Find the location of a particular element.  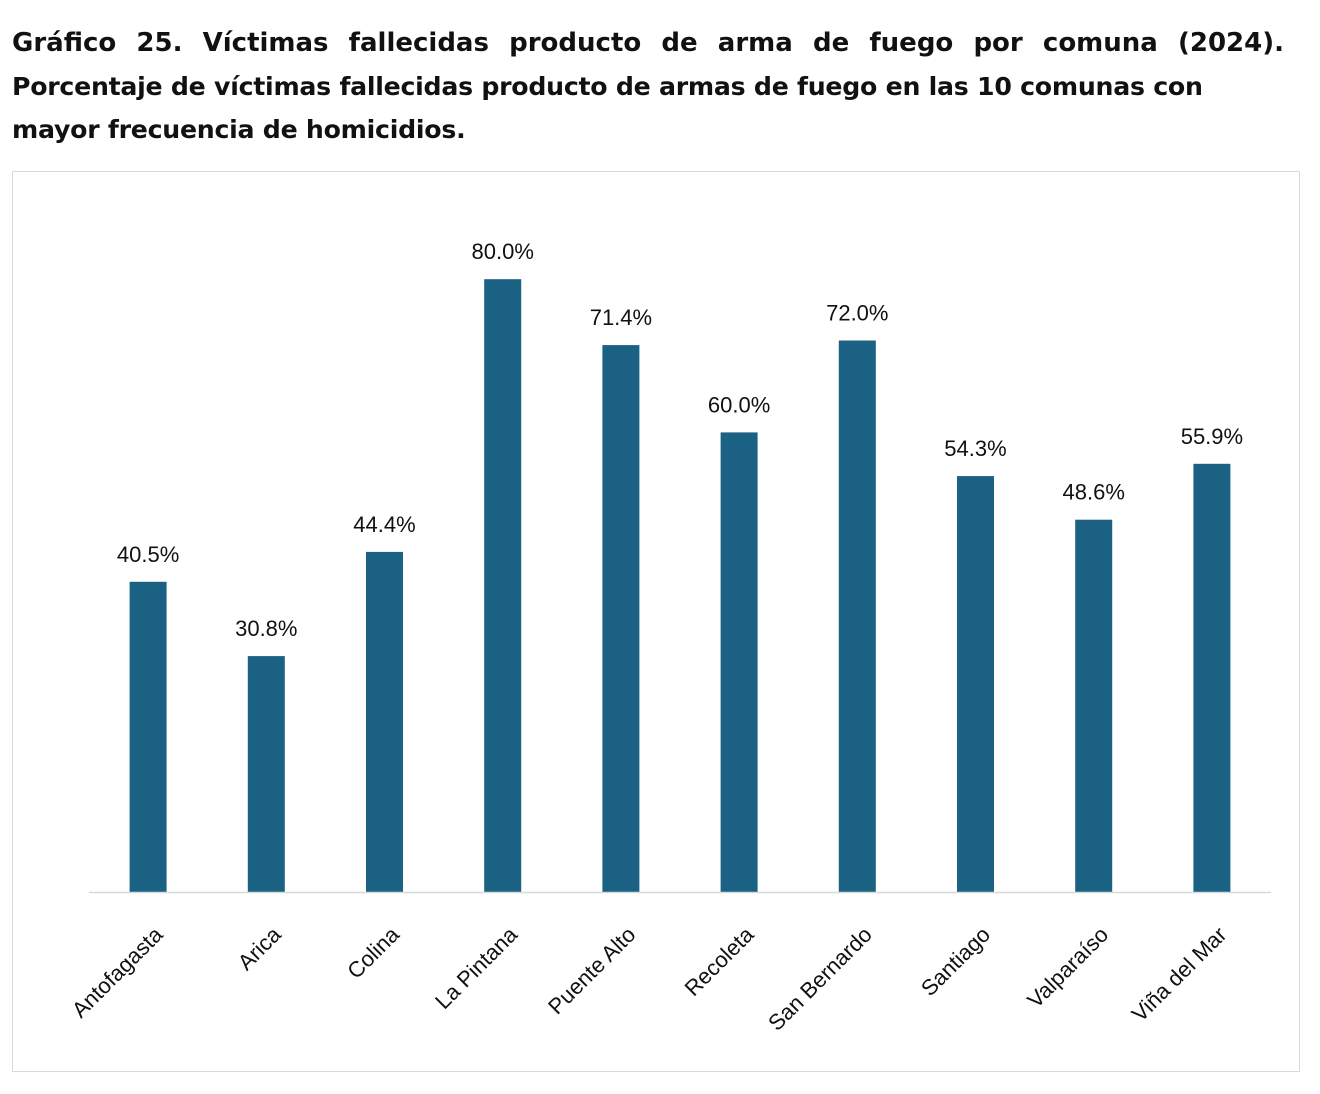

x-tick-label-1: Arica is located at coordinates (260, 948).